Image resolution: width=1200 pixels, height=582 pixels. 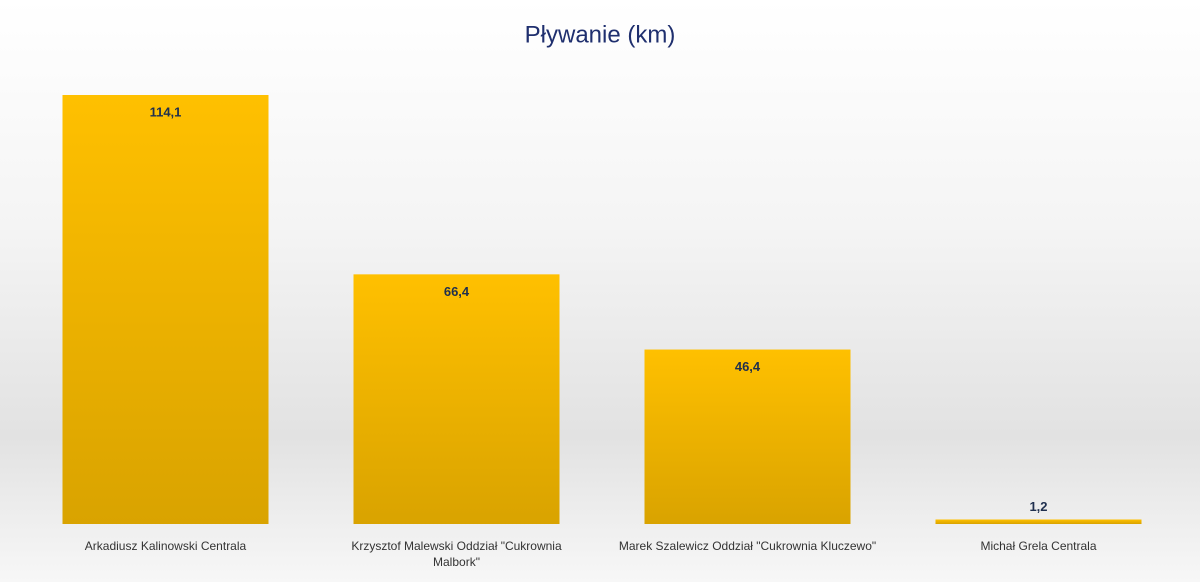 I want to click on x-tick-label: Michał Grela Centrala, so click(x=1038, y=546).